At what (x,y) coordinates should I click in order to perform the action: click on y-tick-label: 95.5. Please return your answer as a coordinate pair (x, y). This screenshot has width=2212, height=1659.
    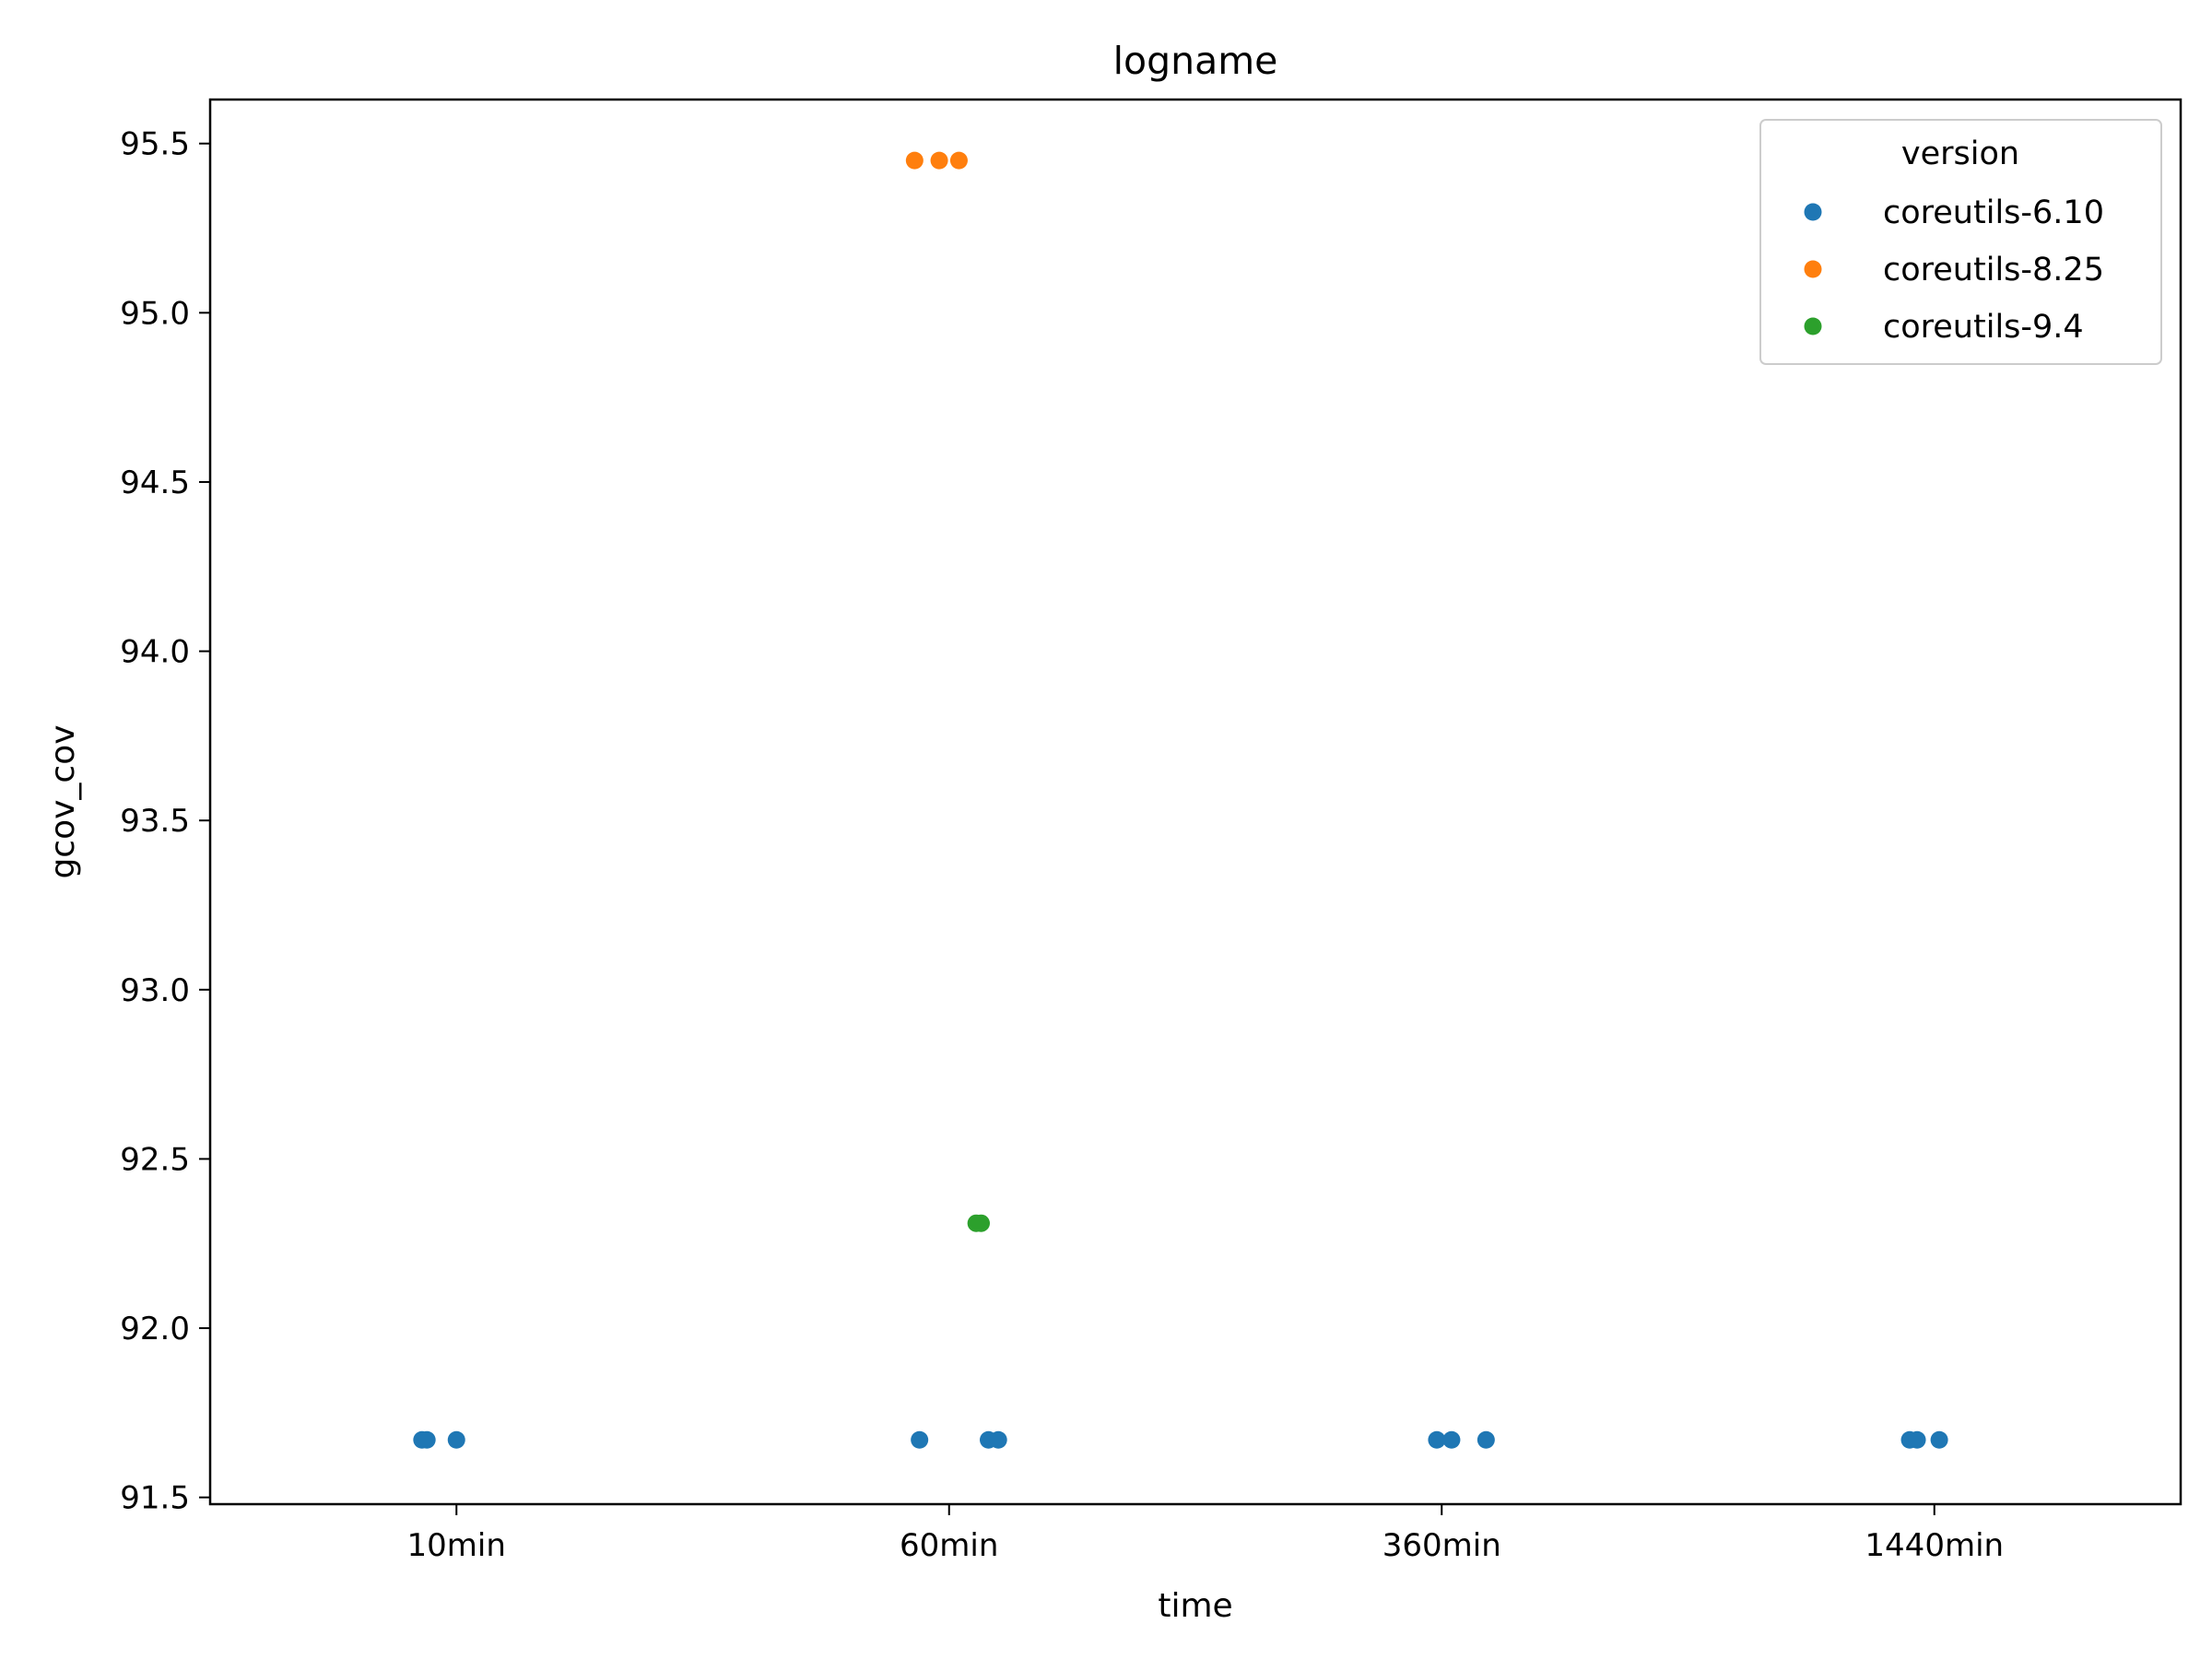
    Looking at the image, I should click on (155, 144).